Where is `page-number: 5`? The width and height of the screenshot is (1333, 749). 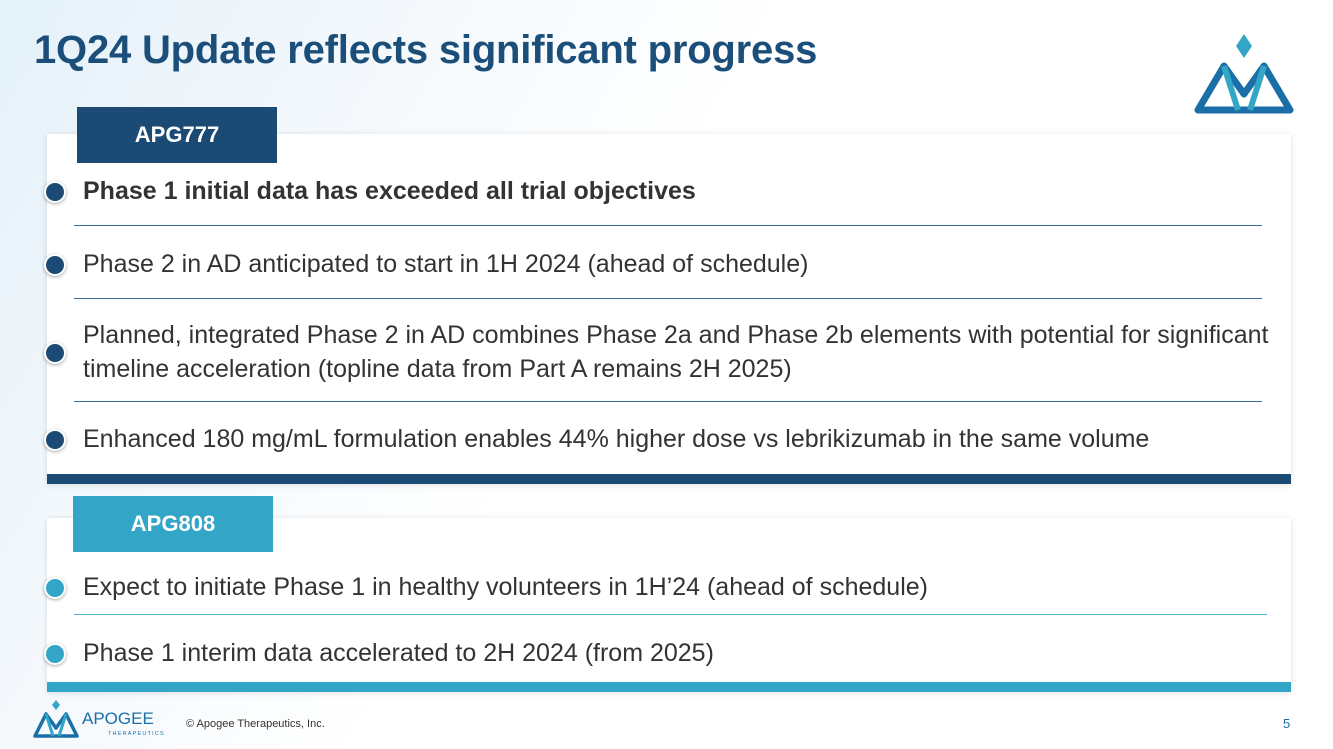 page-number: 5 is located at coordinates (1287, 723).